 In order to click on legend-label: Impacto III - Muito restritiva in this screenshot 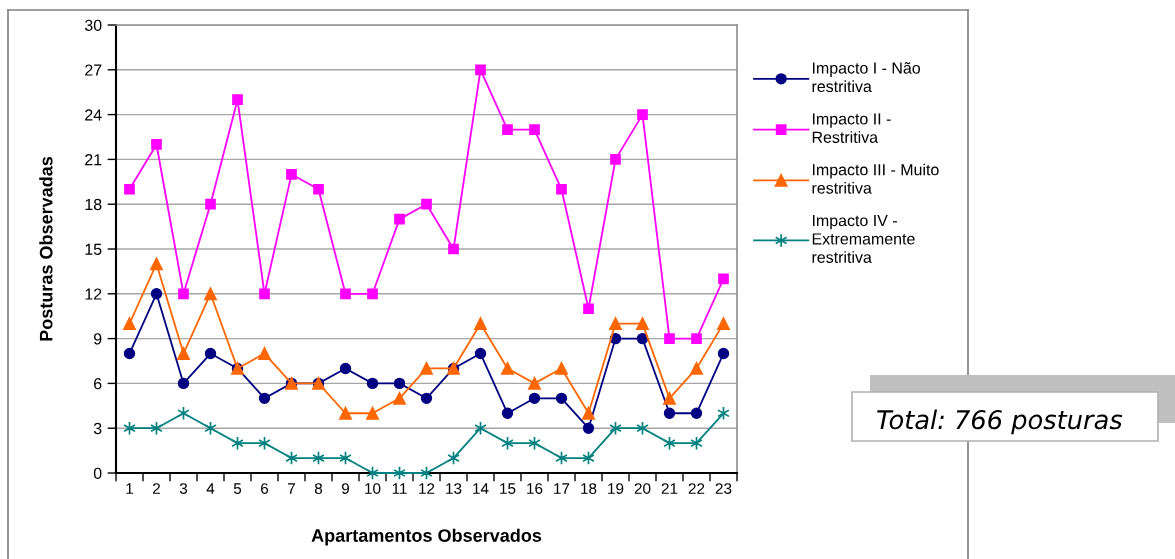, I will do `click(875, 178)`.